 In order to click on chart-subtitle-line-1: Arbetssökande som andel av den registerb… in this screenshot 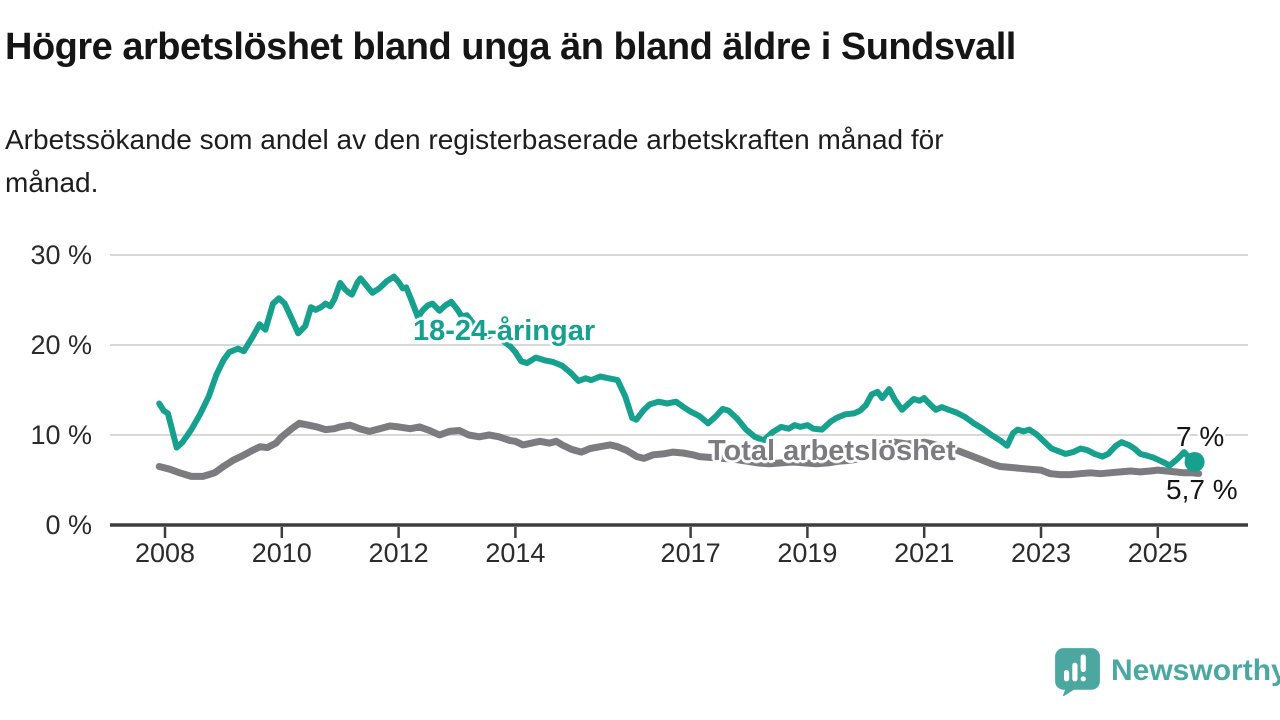, I will do `click(474, 139)`.